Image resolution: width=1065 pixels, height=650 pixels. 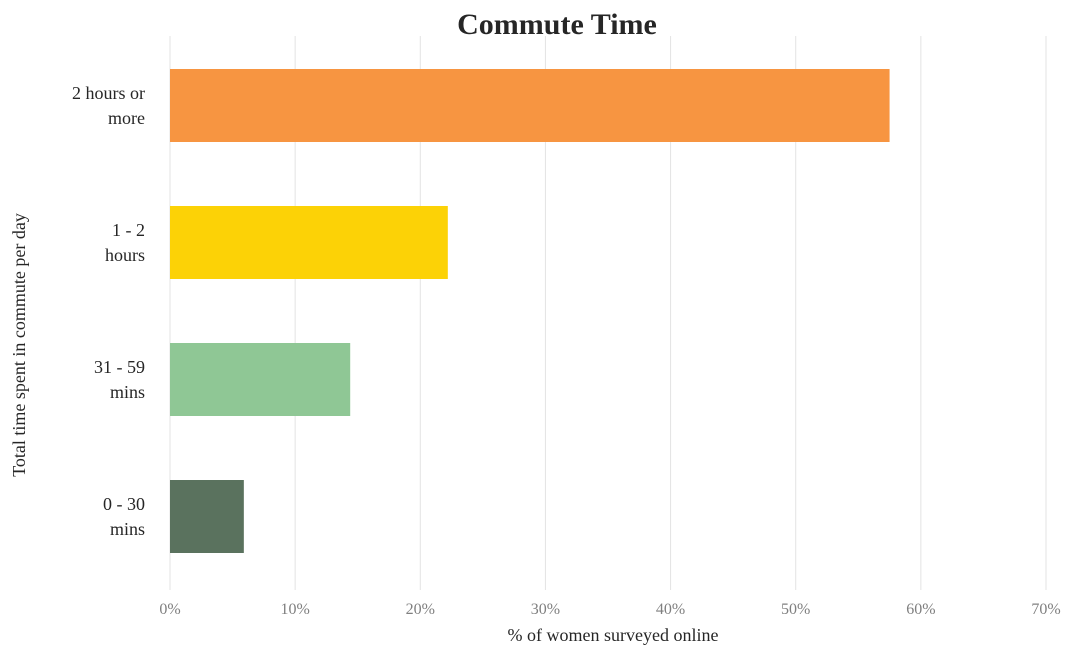 What do you see at coordinates (108, 93) in the screenshot?
I see `category-label-line: 2 hours or` at bounding box center [108, 93].